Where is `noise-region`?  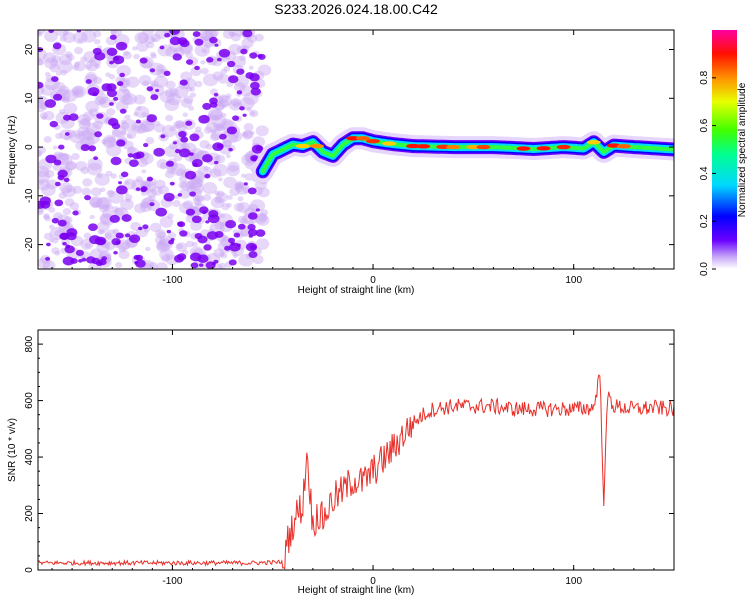
noise-region is located at coordinates (155, 149).